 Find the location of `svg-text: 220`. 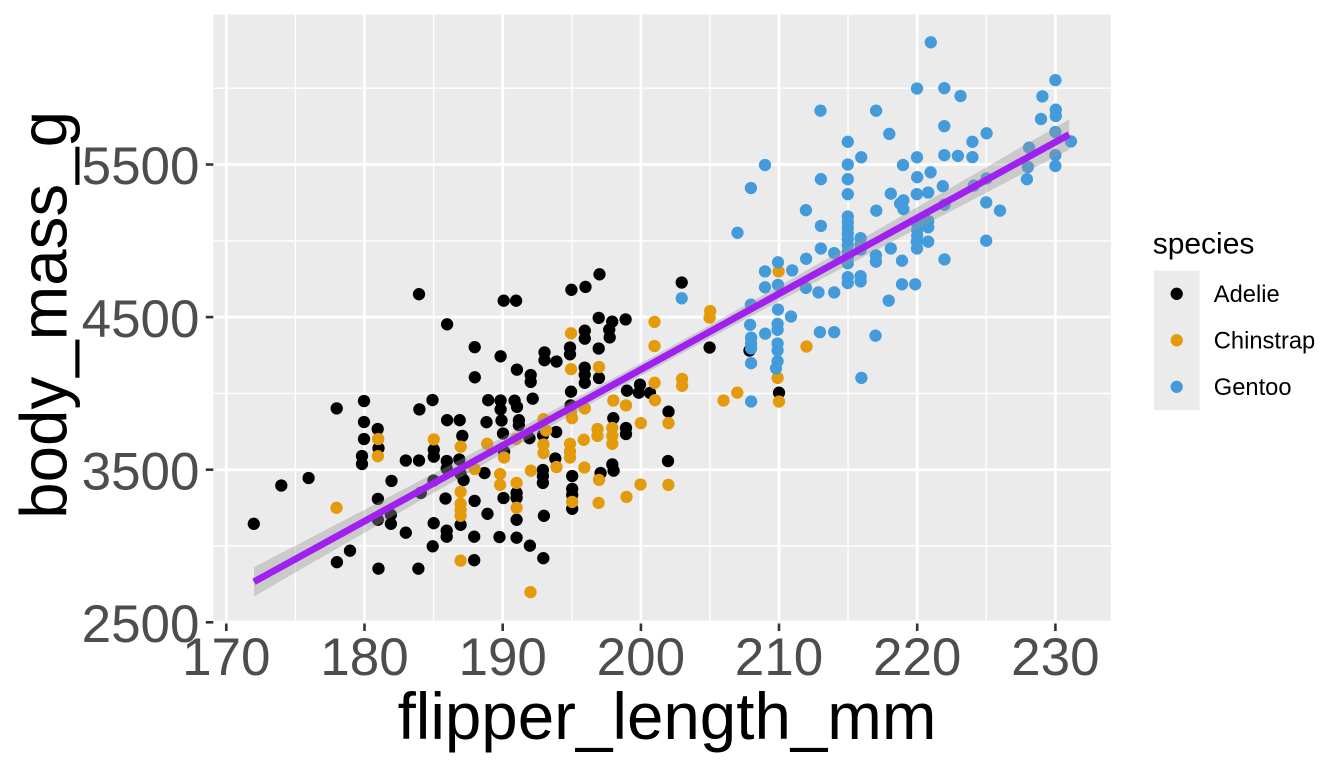

svg-text: 220 is located at coordinates (917, 657).